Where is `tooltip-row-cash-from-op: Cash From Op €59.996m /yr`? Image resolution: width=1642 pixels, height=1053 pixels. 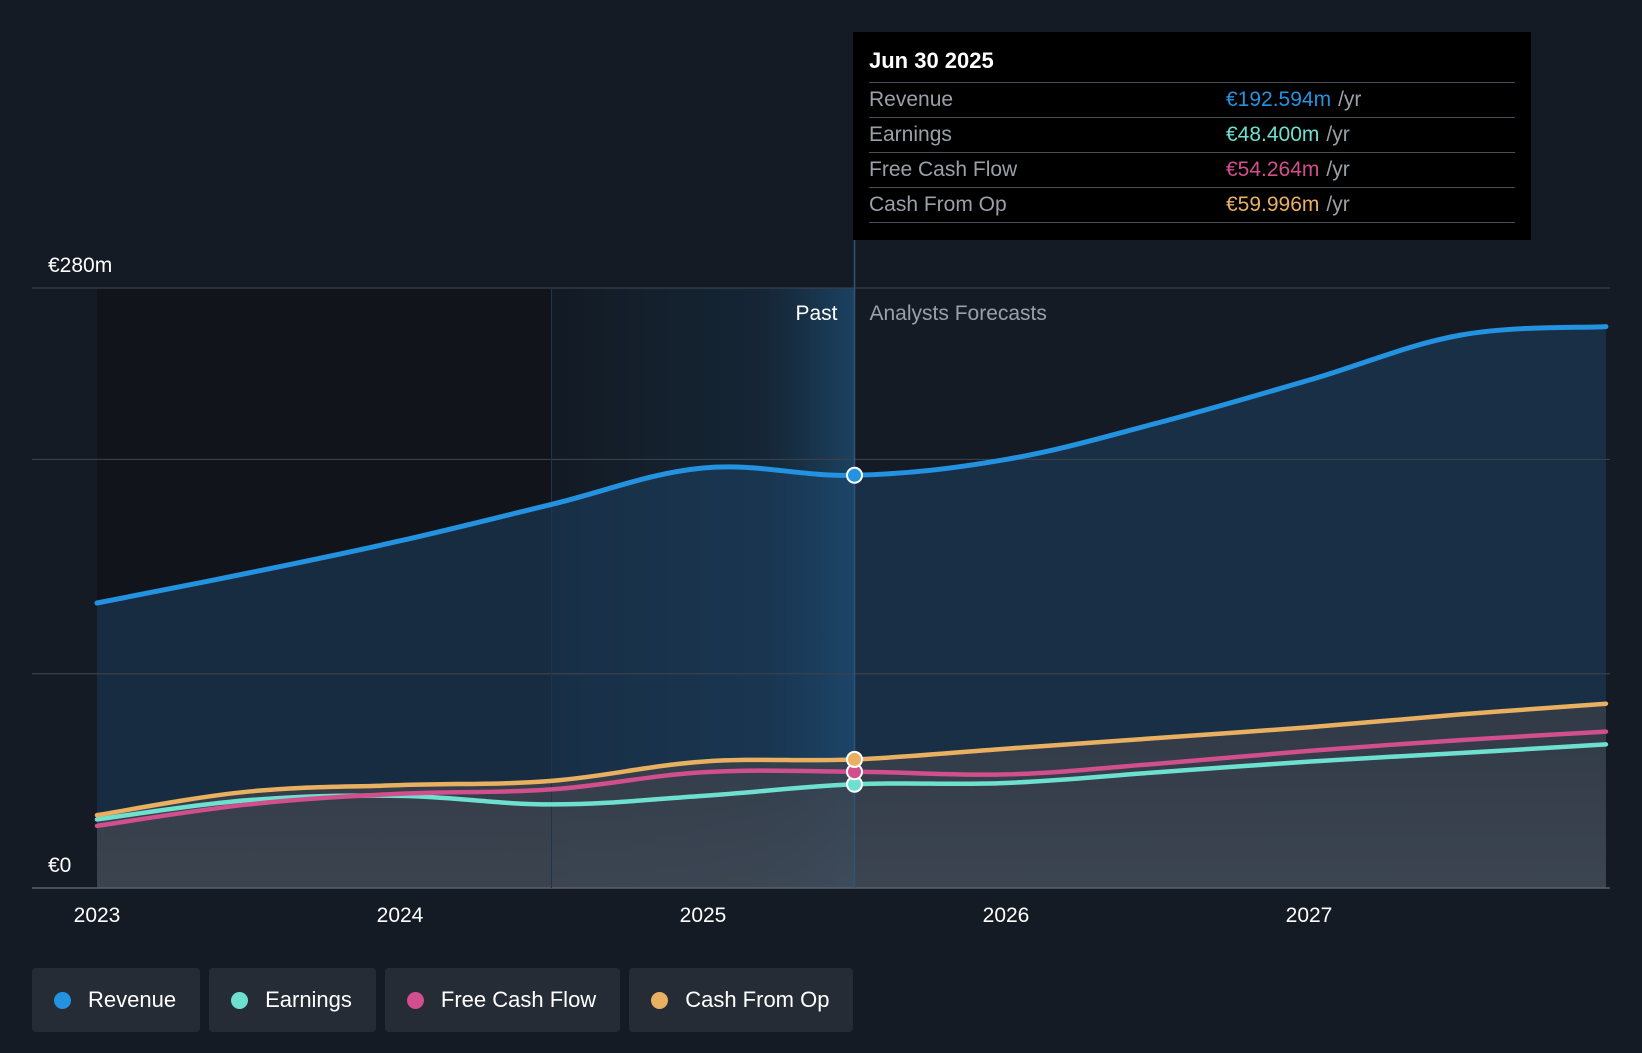 tooltip-row-cash-from-op: Cash From Op €59.996m /yr is located at coordinates (1192, 205).